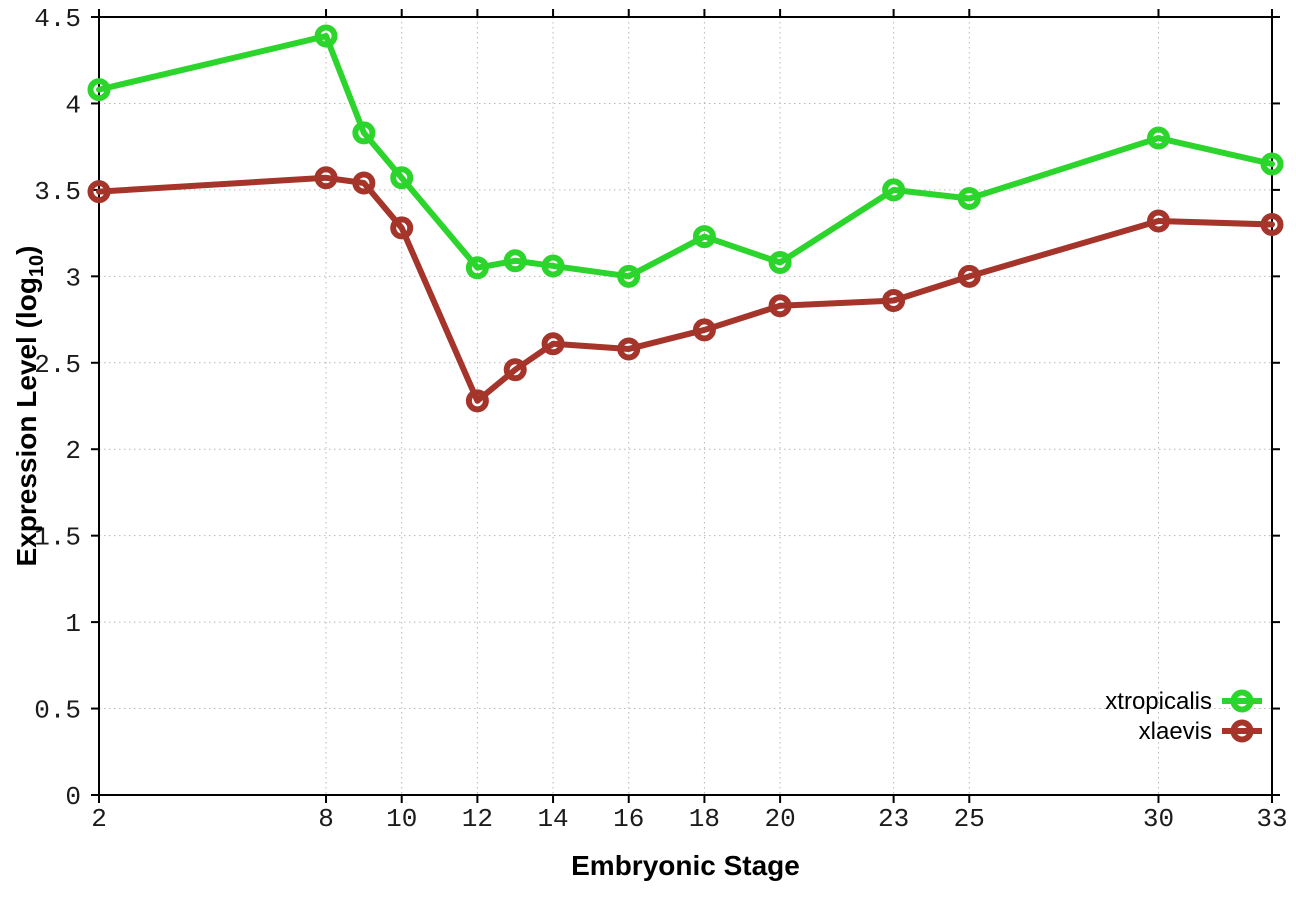 Image resolution: width=1296 pixels, height=907 pixels. Describe the element at coordinates (73, 797) in the screenshot. I see `y-tick-label: 0` at that location.